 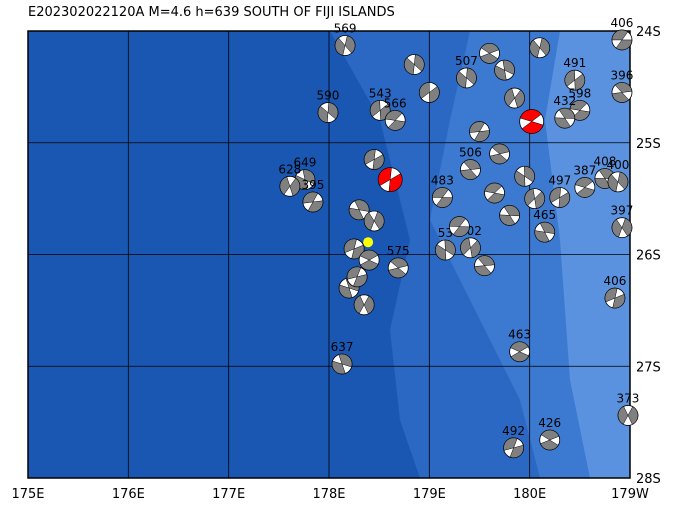 What do you see at coordinates (445, 233) in the screenshot?
I see `depth-label: 53` at bounding box center [445, 233].